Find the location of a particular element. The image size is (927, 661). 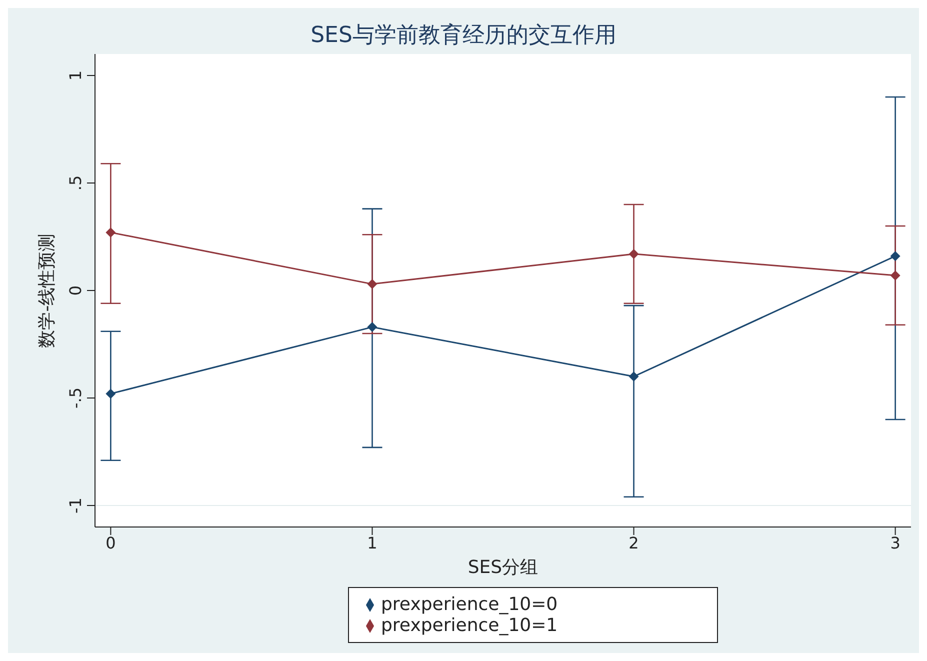

y-tick-label: 0 is located at coordinates (75, 290).